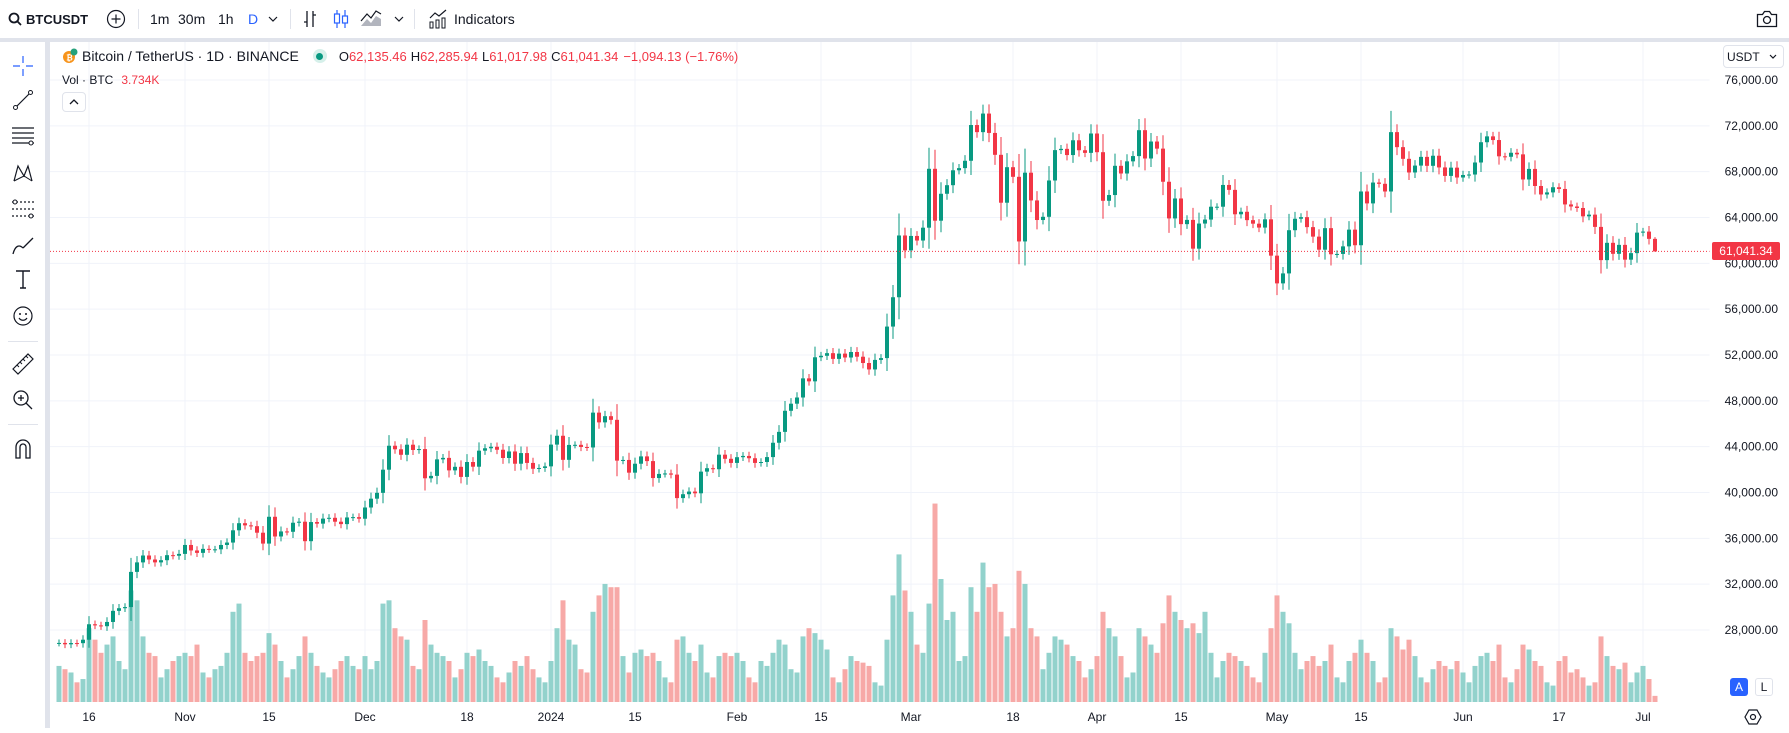  What do you see at coordinates (23, 364) in the screenshot?
I see `measure-tool` at bounding box center [23, 364].